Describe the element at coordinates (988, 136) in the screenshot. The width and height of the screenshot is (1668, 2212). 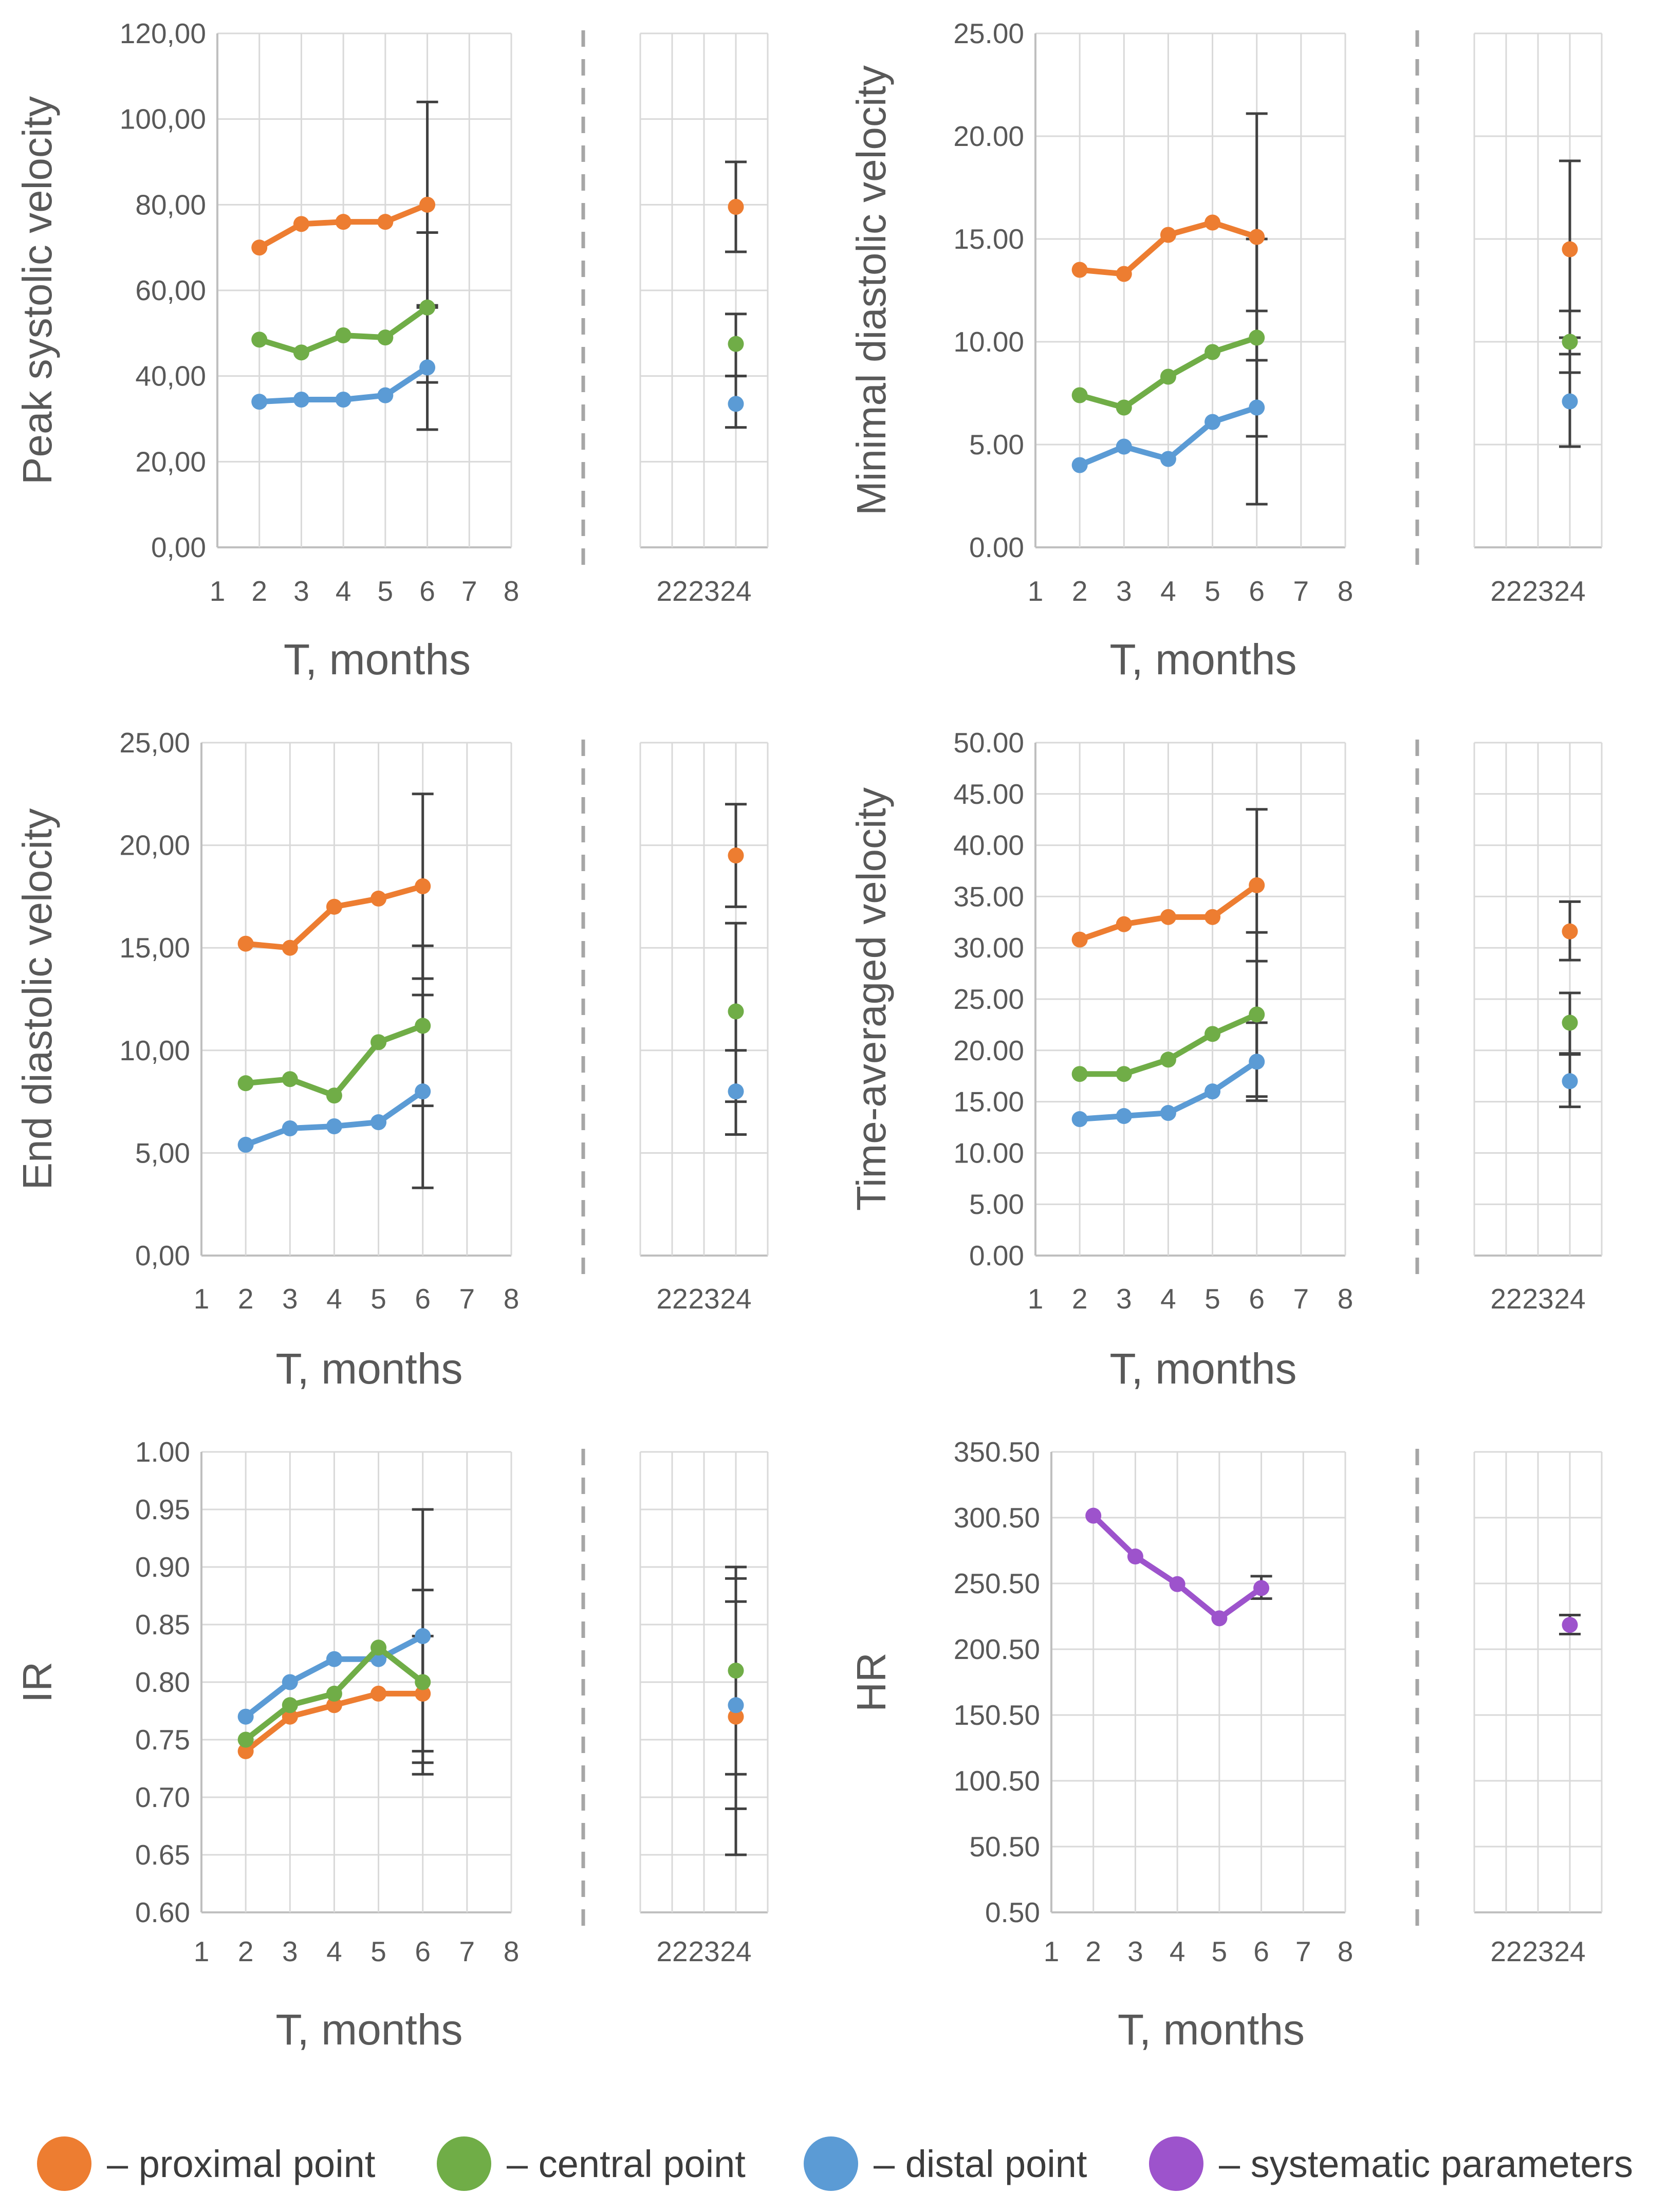
I see `y-tick-label: 20.00` at that location.